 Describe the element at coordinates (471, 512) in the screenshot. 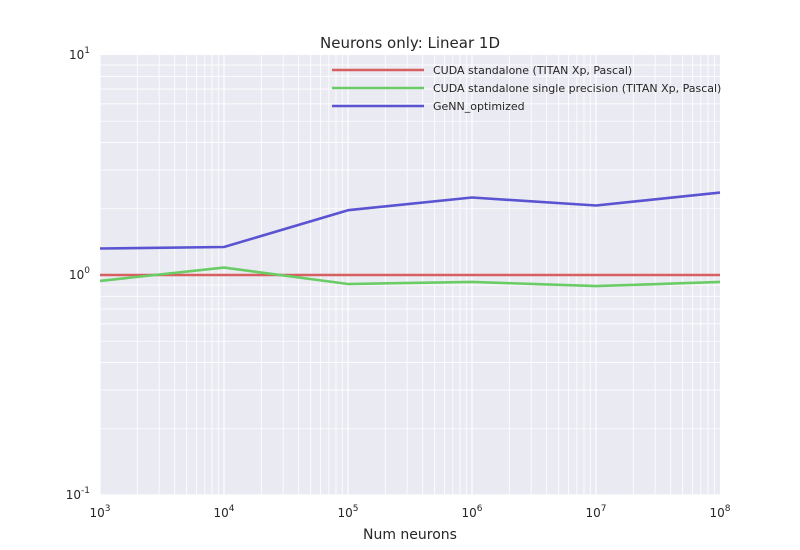

I see `x-tick-label: 10⁶` at that location.